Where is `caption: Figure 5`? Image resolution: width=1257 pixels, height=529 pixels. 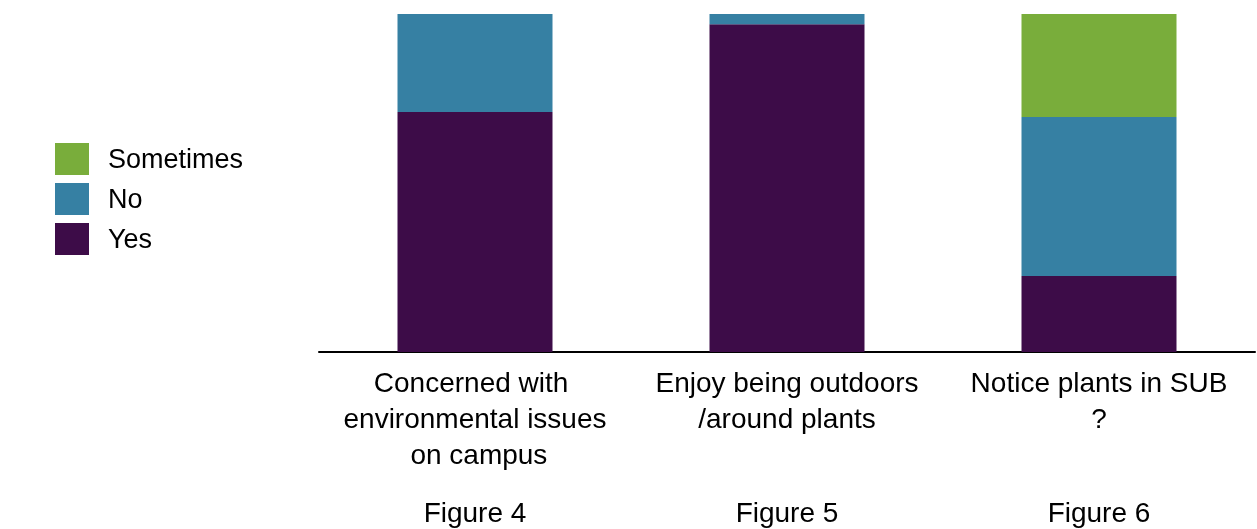
caption: Figure 5 is located at coordinates (787, 512).